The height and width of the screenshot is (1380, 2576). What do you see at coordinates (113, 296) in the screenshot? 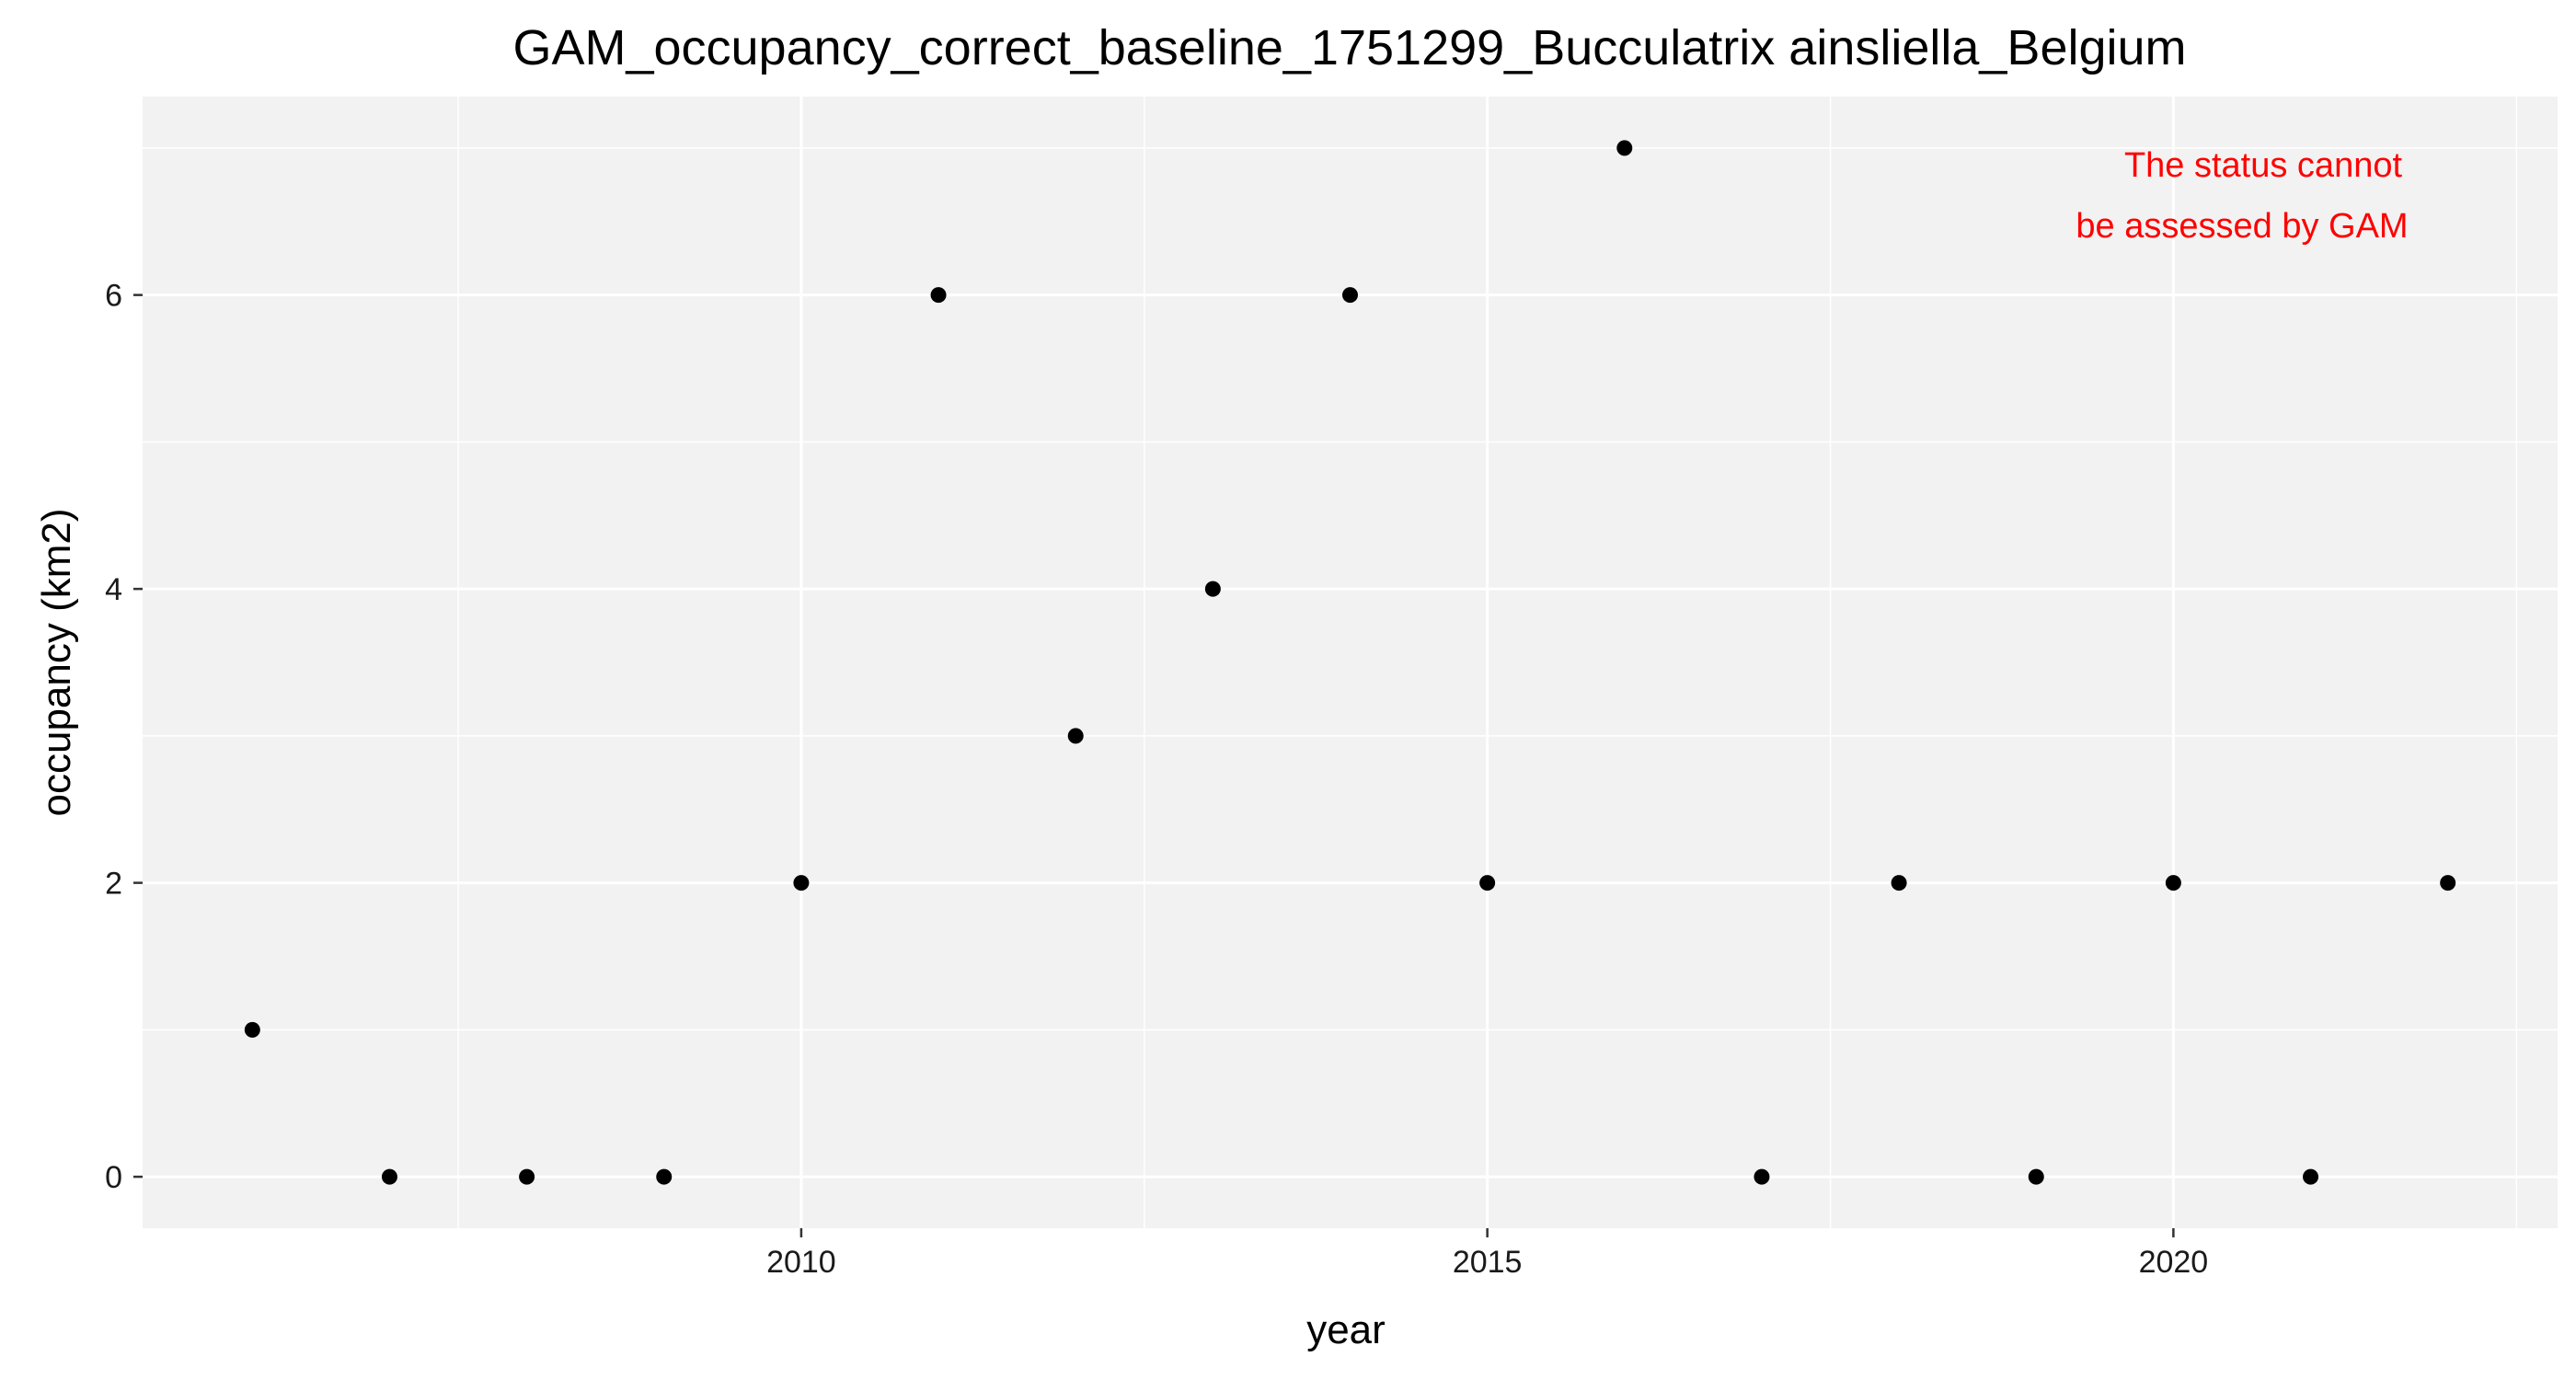
I see `y-tick-label: 6` at bounding box center [113, 296].